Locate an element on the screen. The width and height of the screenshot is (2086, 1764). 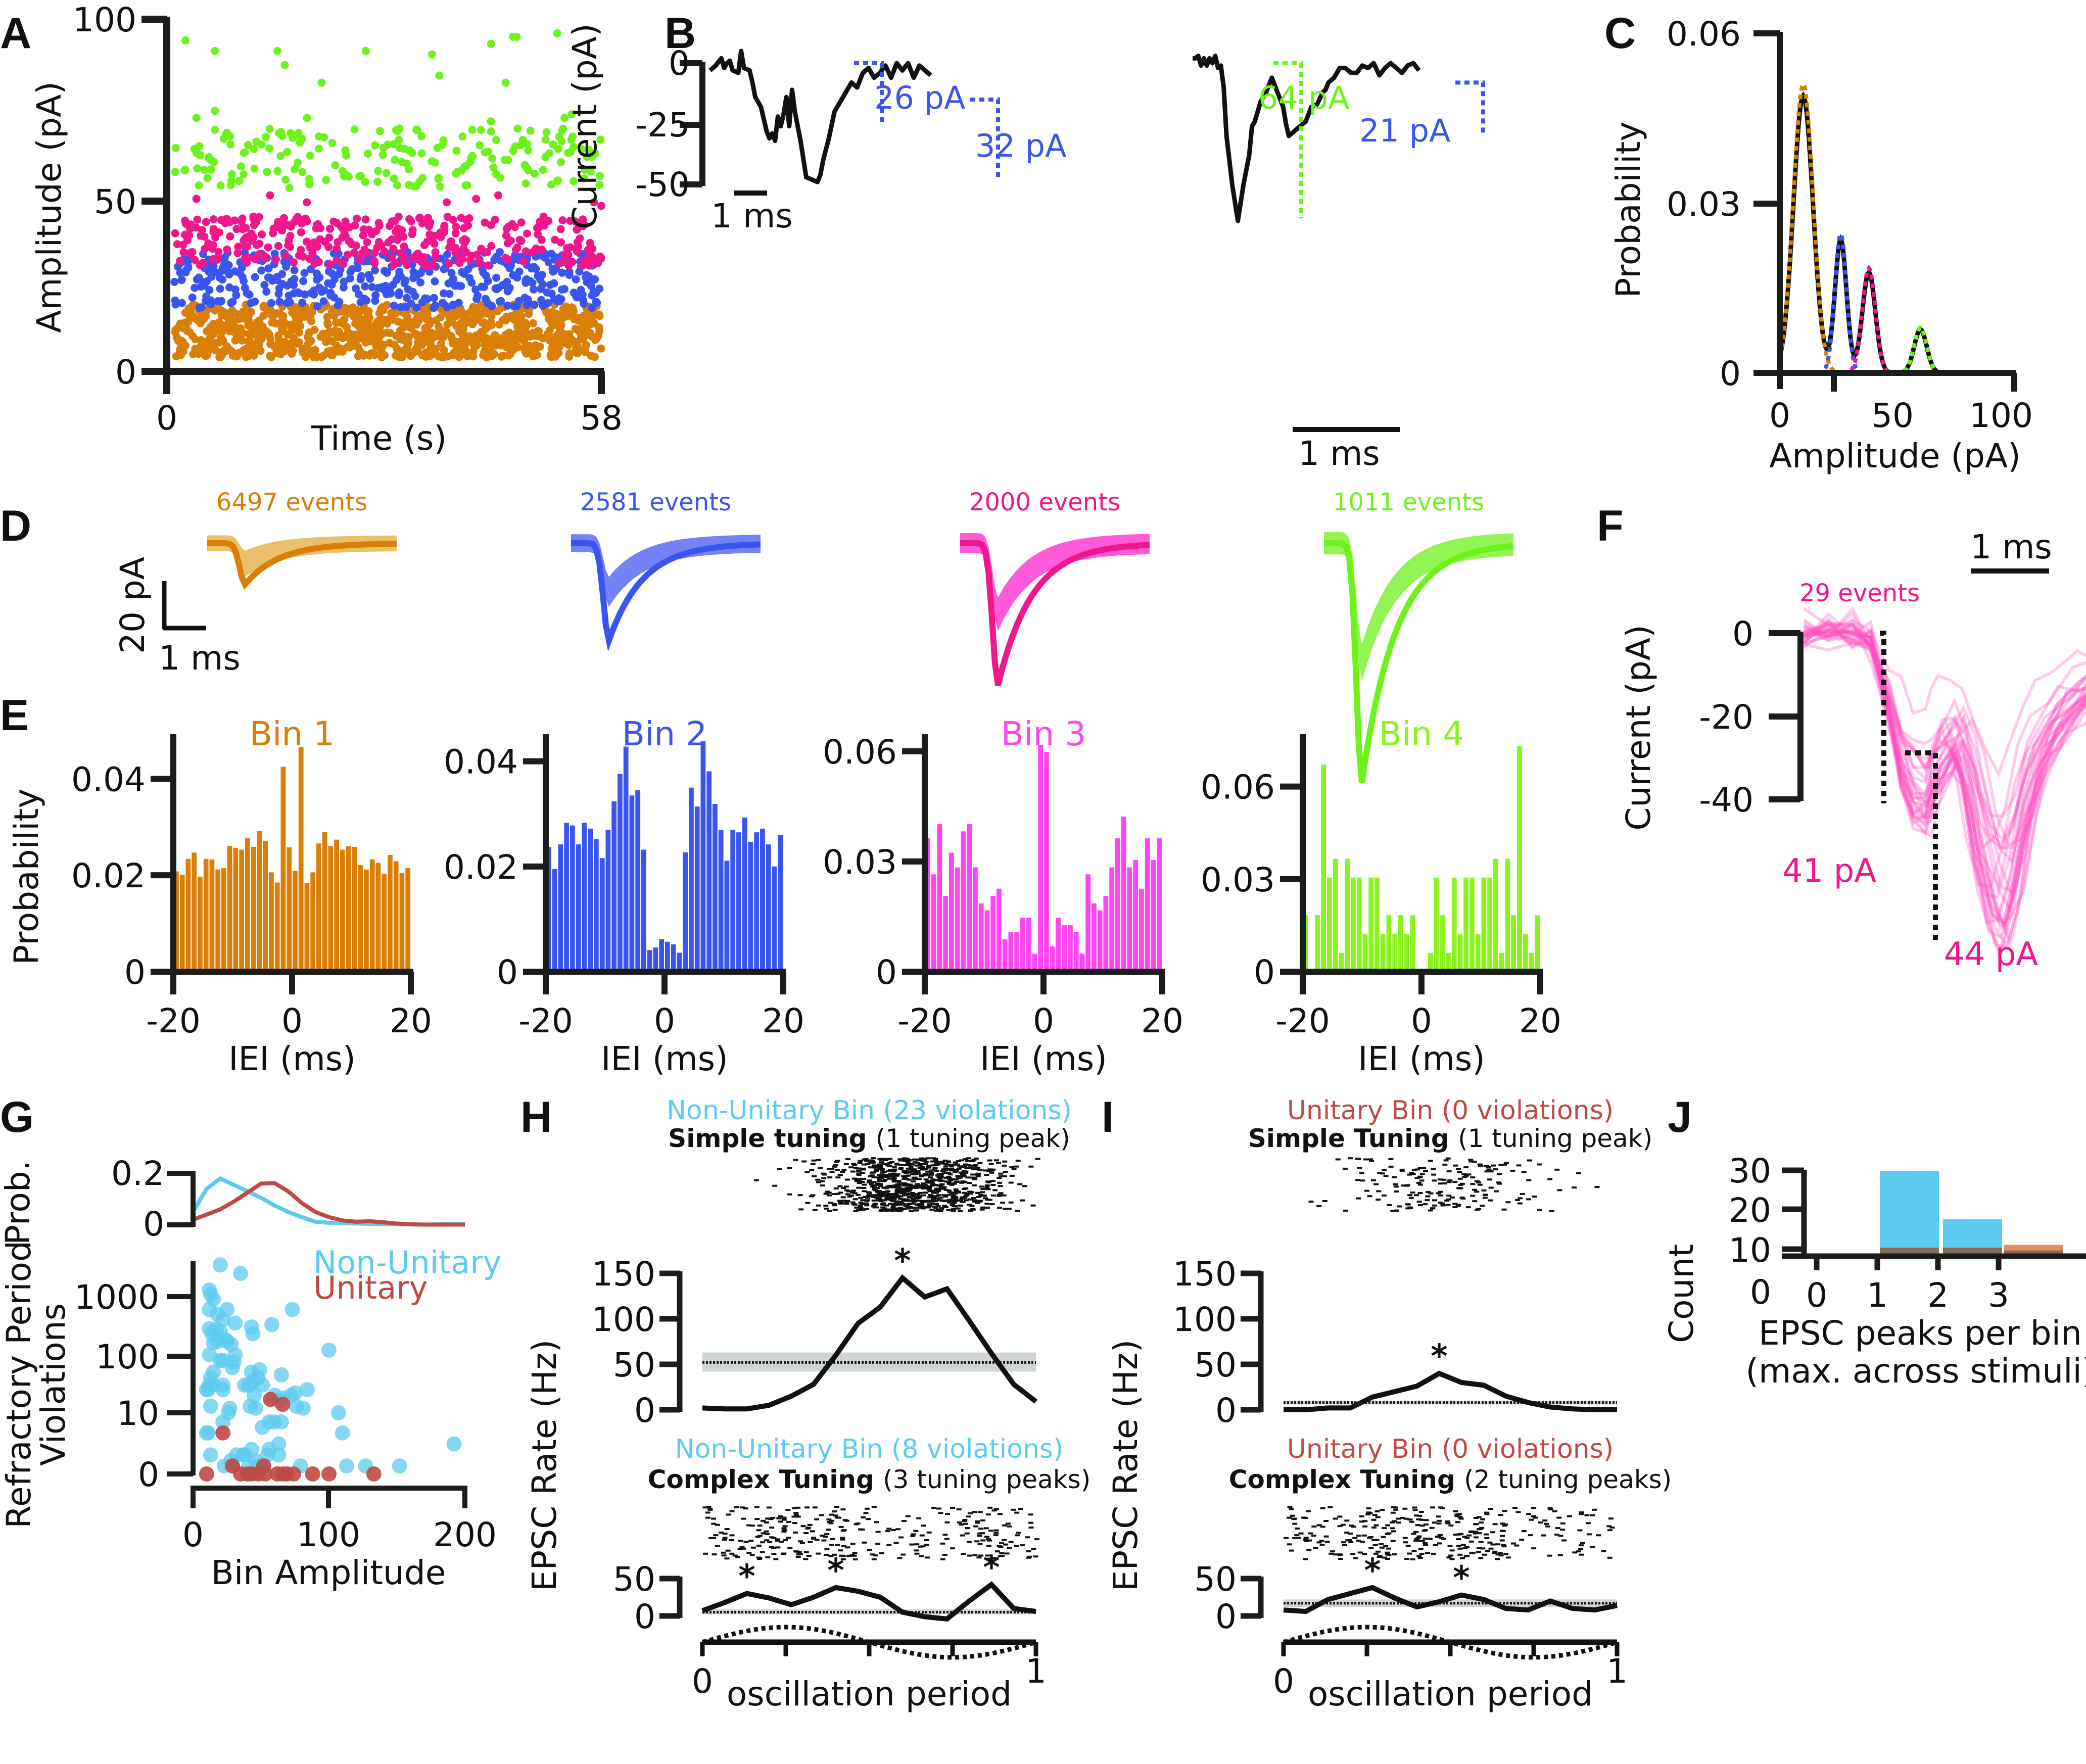
nonunitary-point is located at coordinates (235, 1323).